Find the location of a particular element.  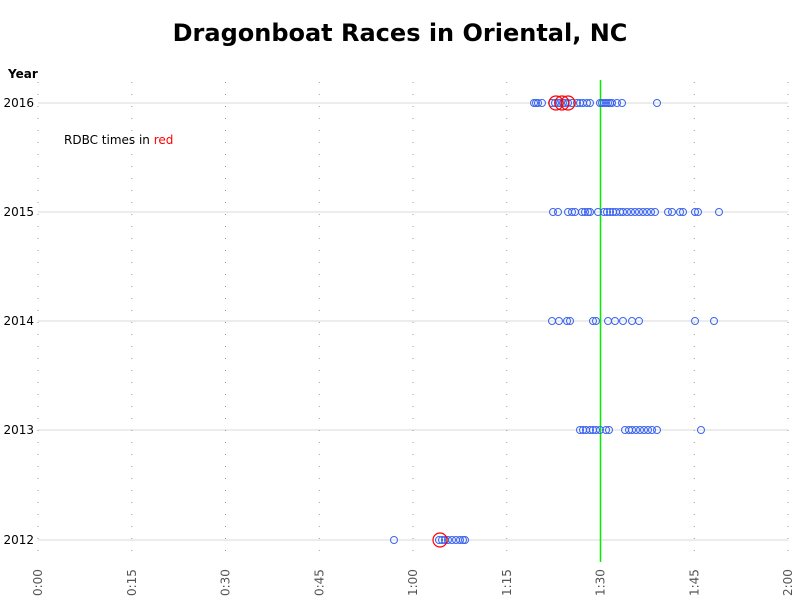

annotation-prefix: RDBC times in is located at coordinates (109, 140).